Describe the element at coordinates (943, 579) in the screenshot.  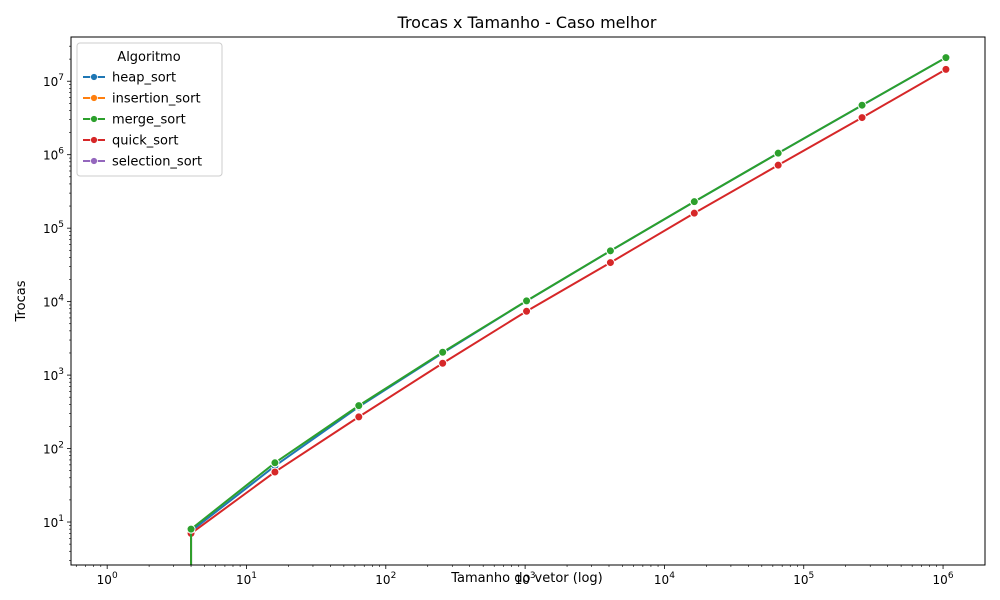
I see `x-tick-label: 10⁶` at that location.